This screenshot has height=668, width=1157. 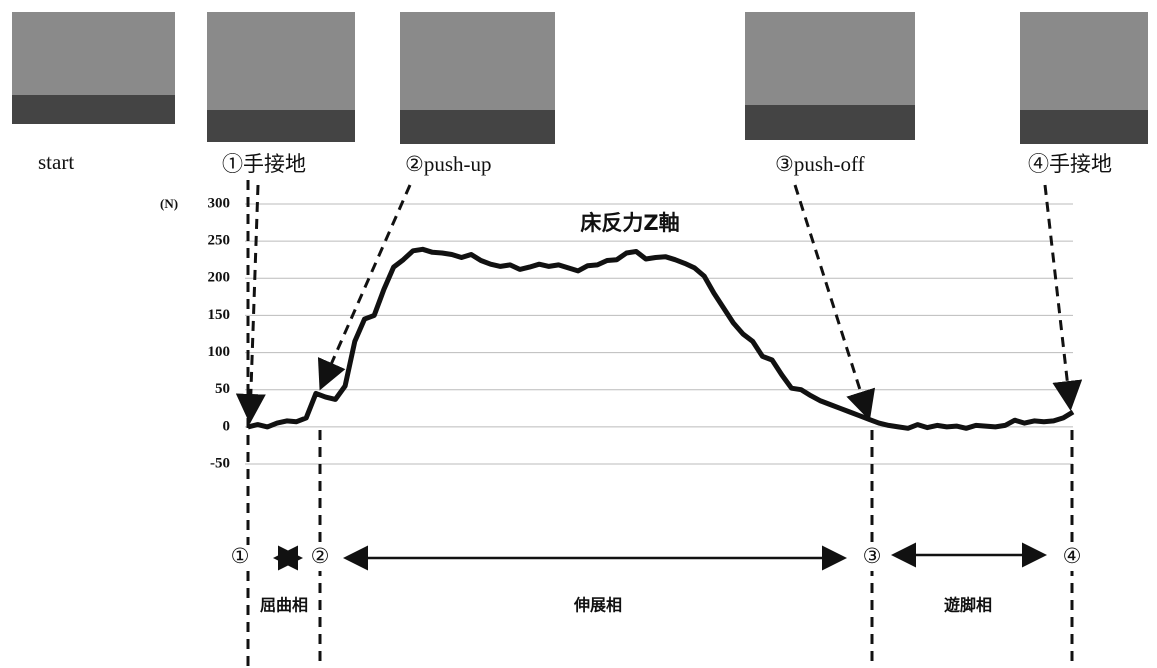 I want to click on y-tick-label: 200, so click(x=219, y=278).